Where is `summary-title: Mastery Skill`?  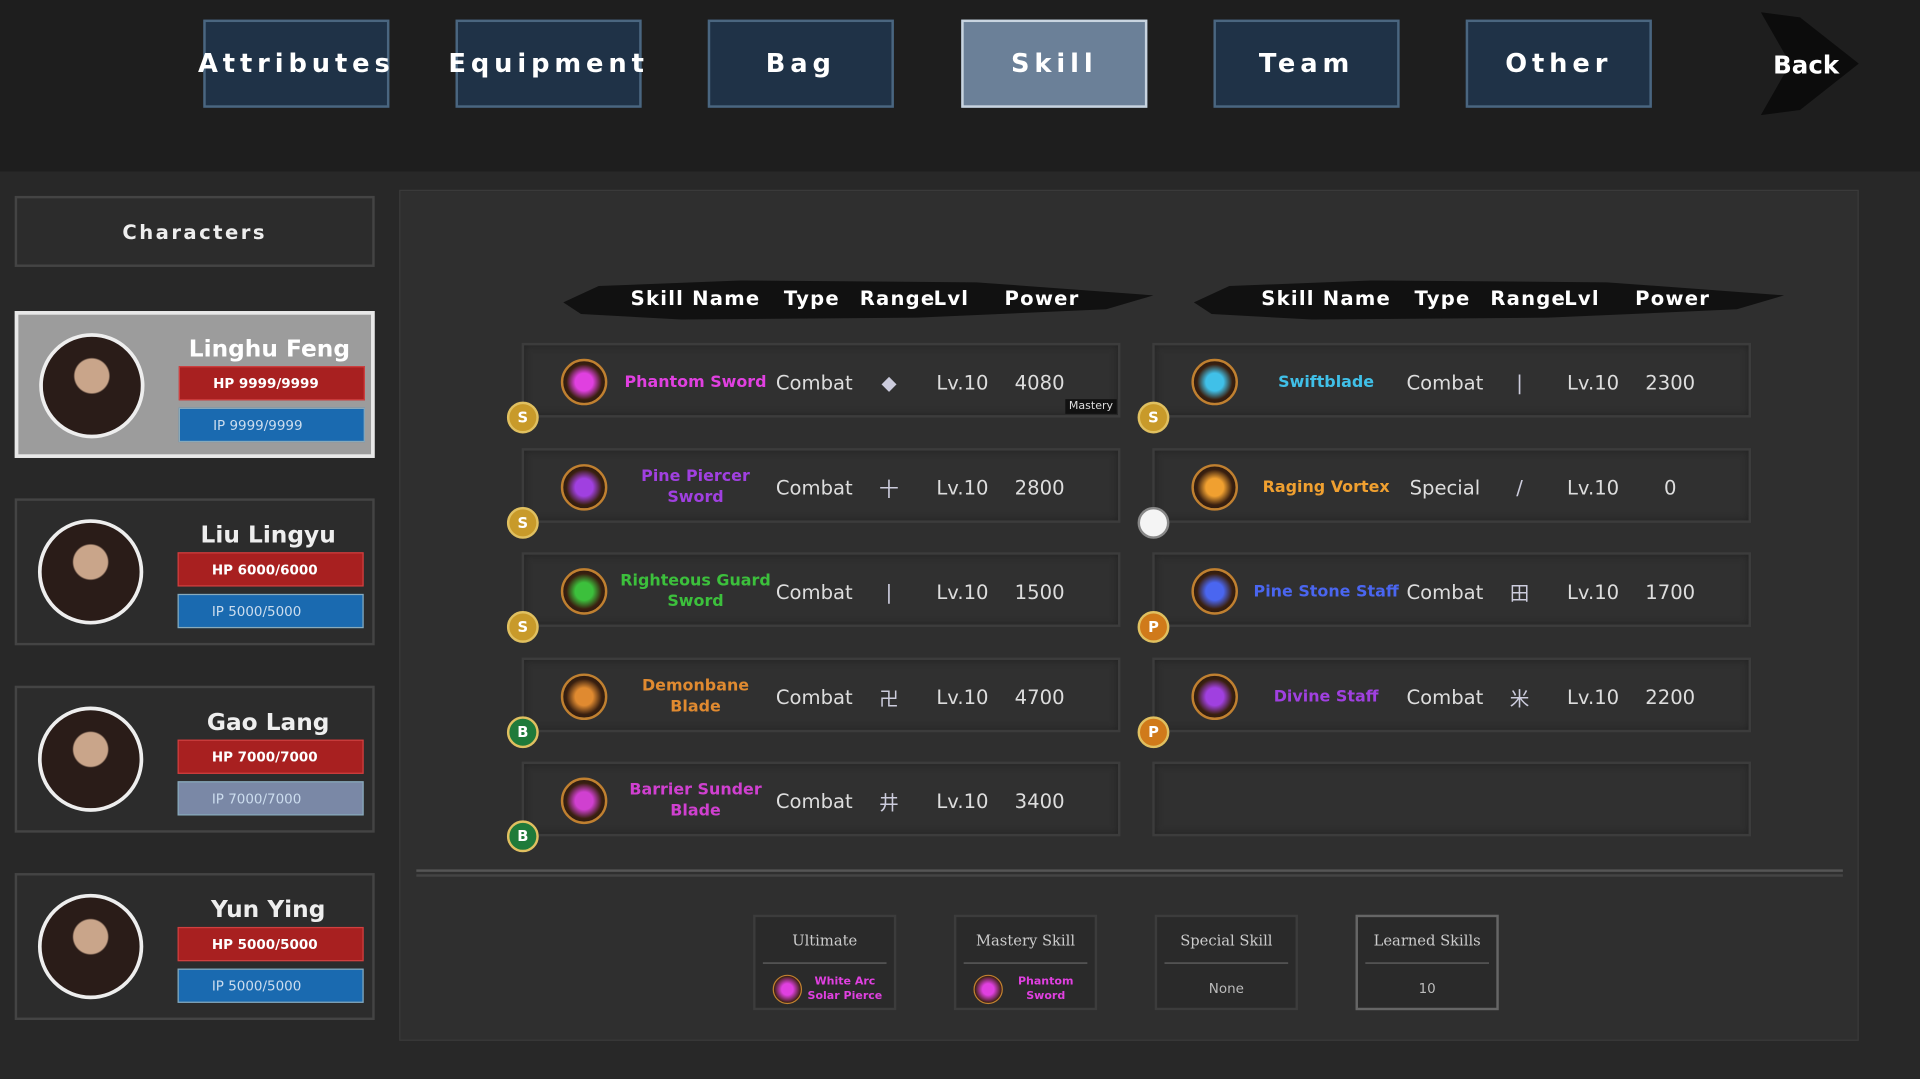
summary-title: Mastery Skill is located at coordinates (1026, 940).